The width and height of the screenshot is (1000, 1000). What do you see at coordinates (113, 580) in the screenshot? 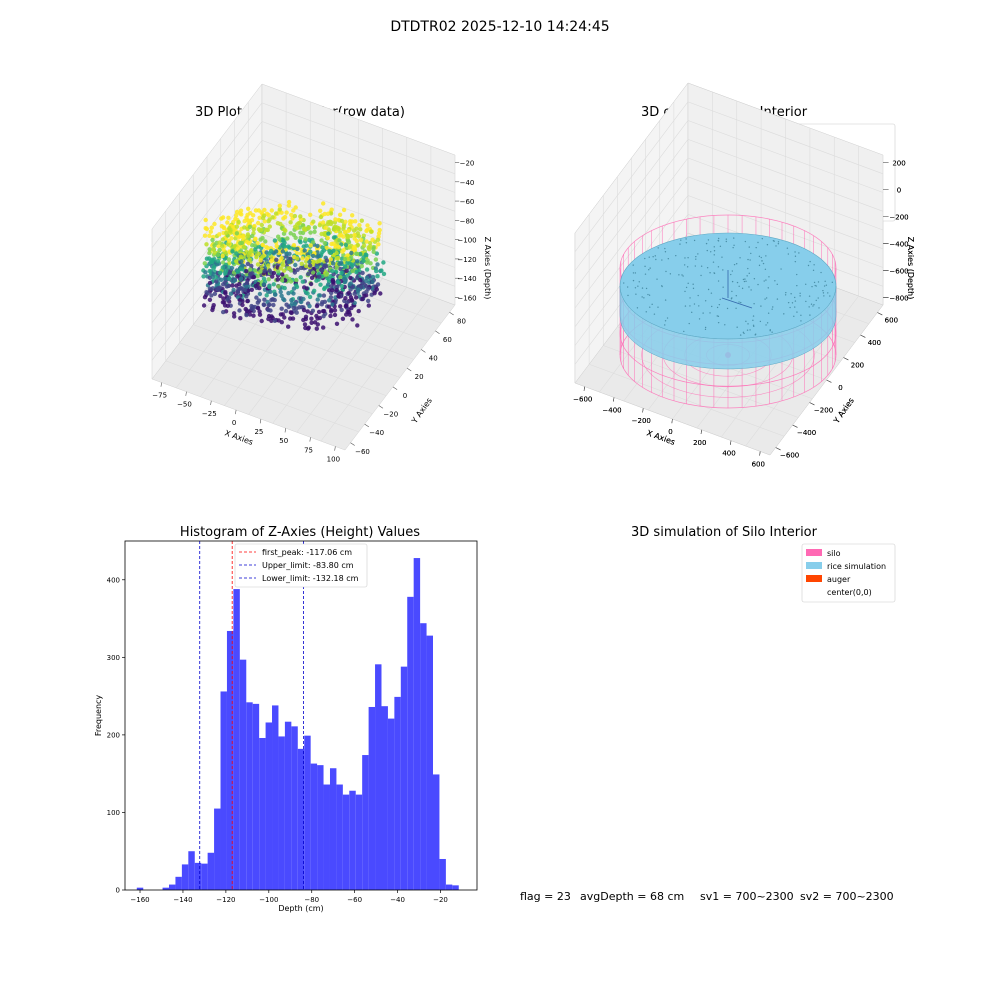
I see `histogram-y-tick-label: 400` at bounding box center [113, 580].